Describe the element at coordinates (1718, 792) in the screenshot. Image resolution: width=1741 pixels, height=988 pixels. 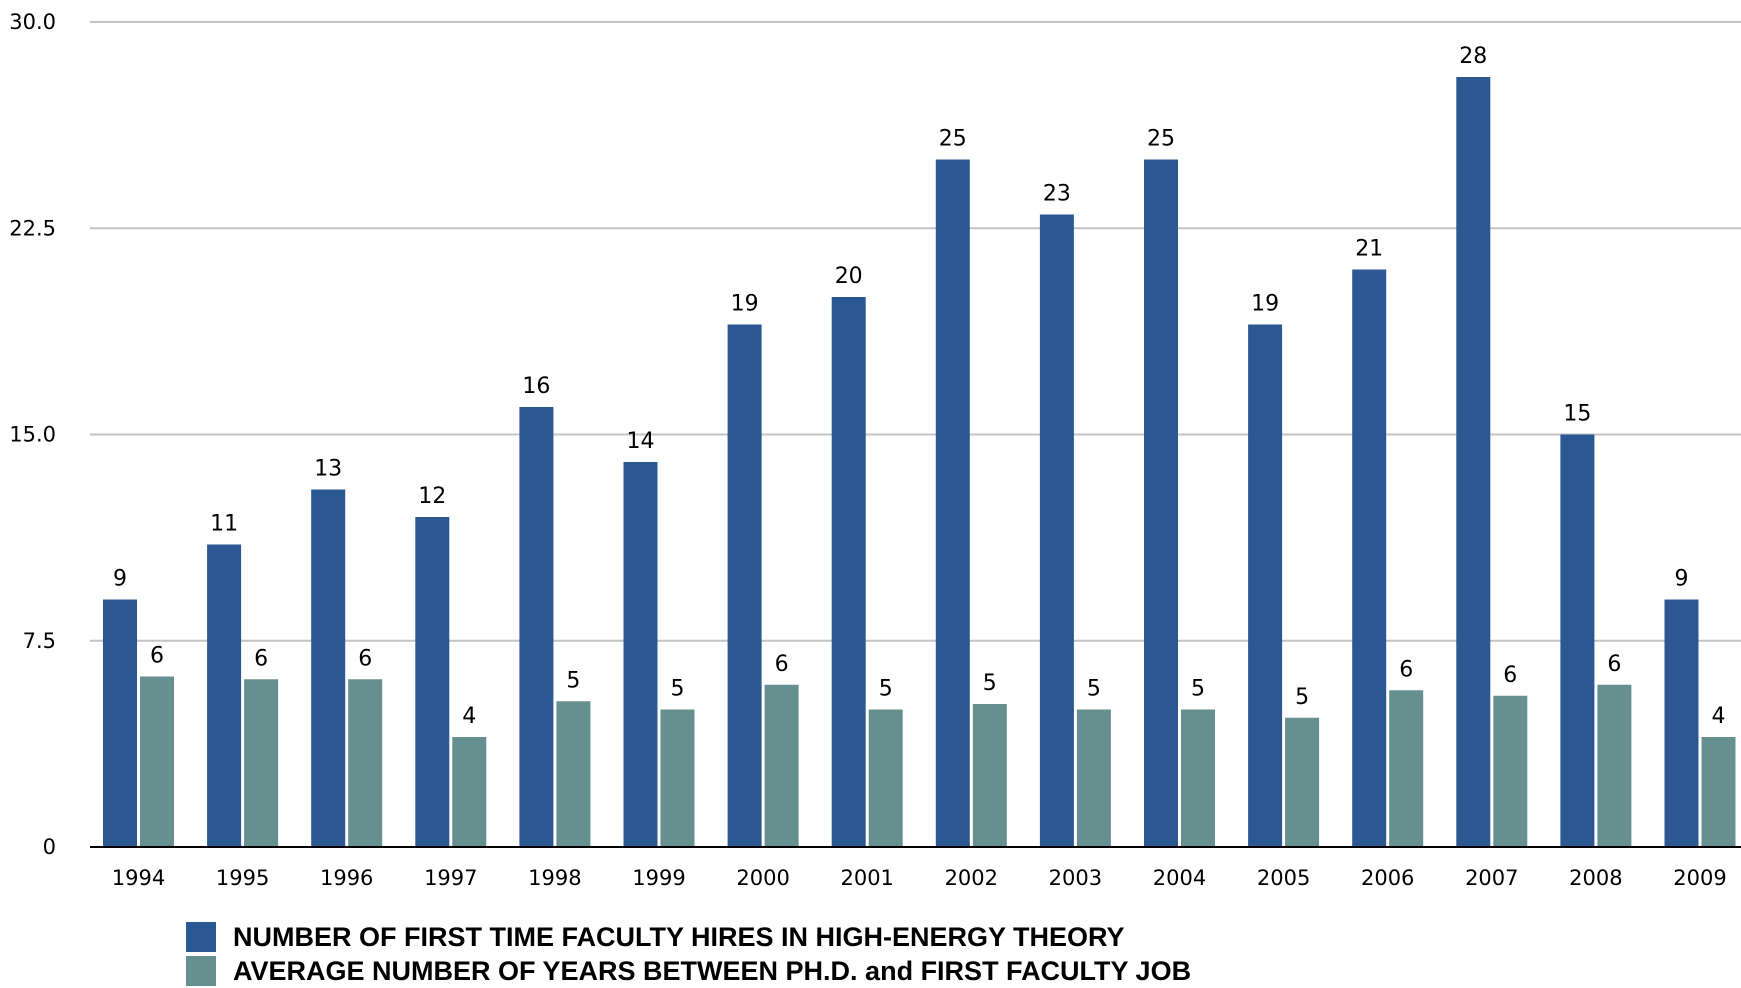
I see `bar-years-2009` at that location.